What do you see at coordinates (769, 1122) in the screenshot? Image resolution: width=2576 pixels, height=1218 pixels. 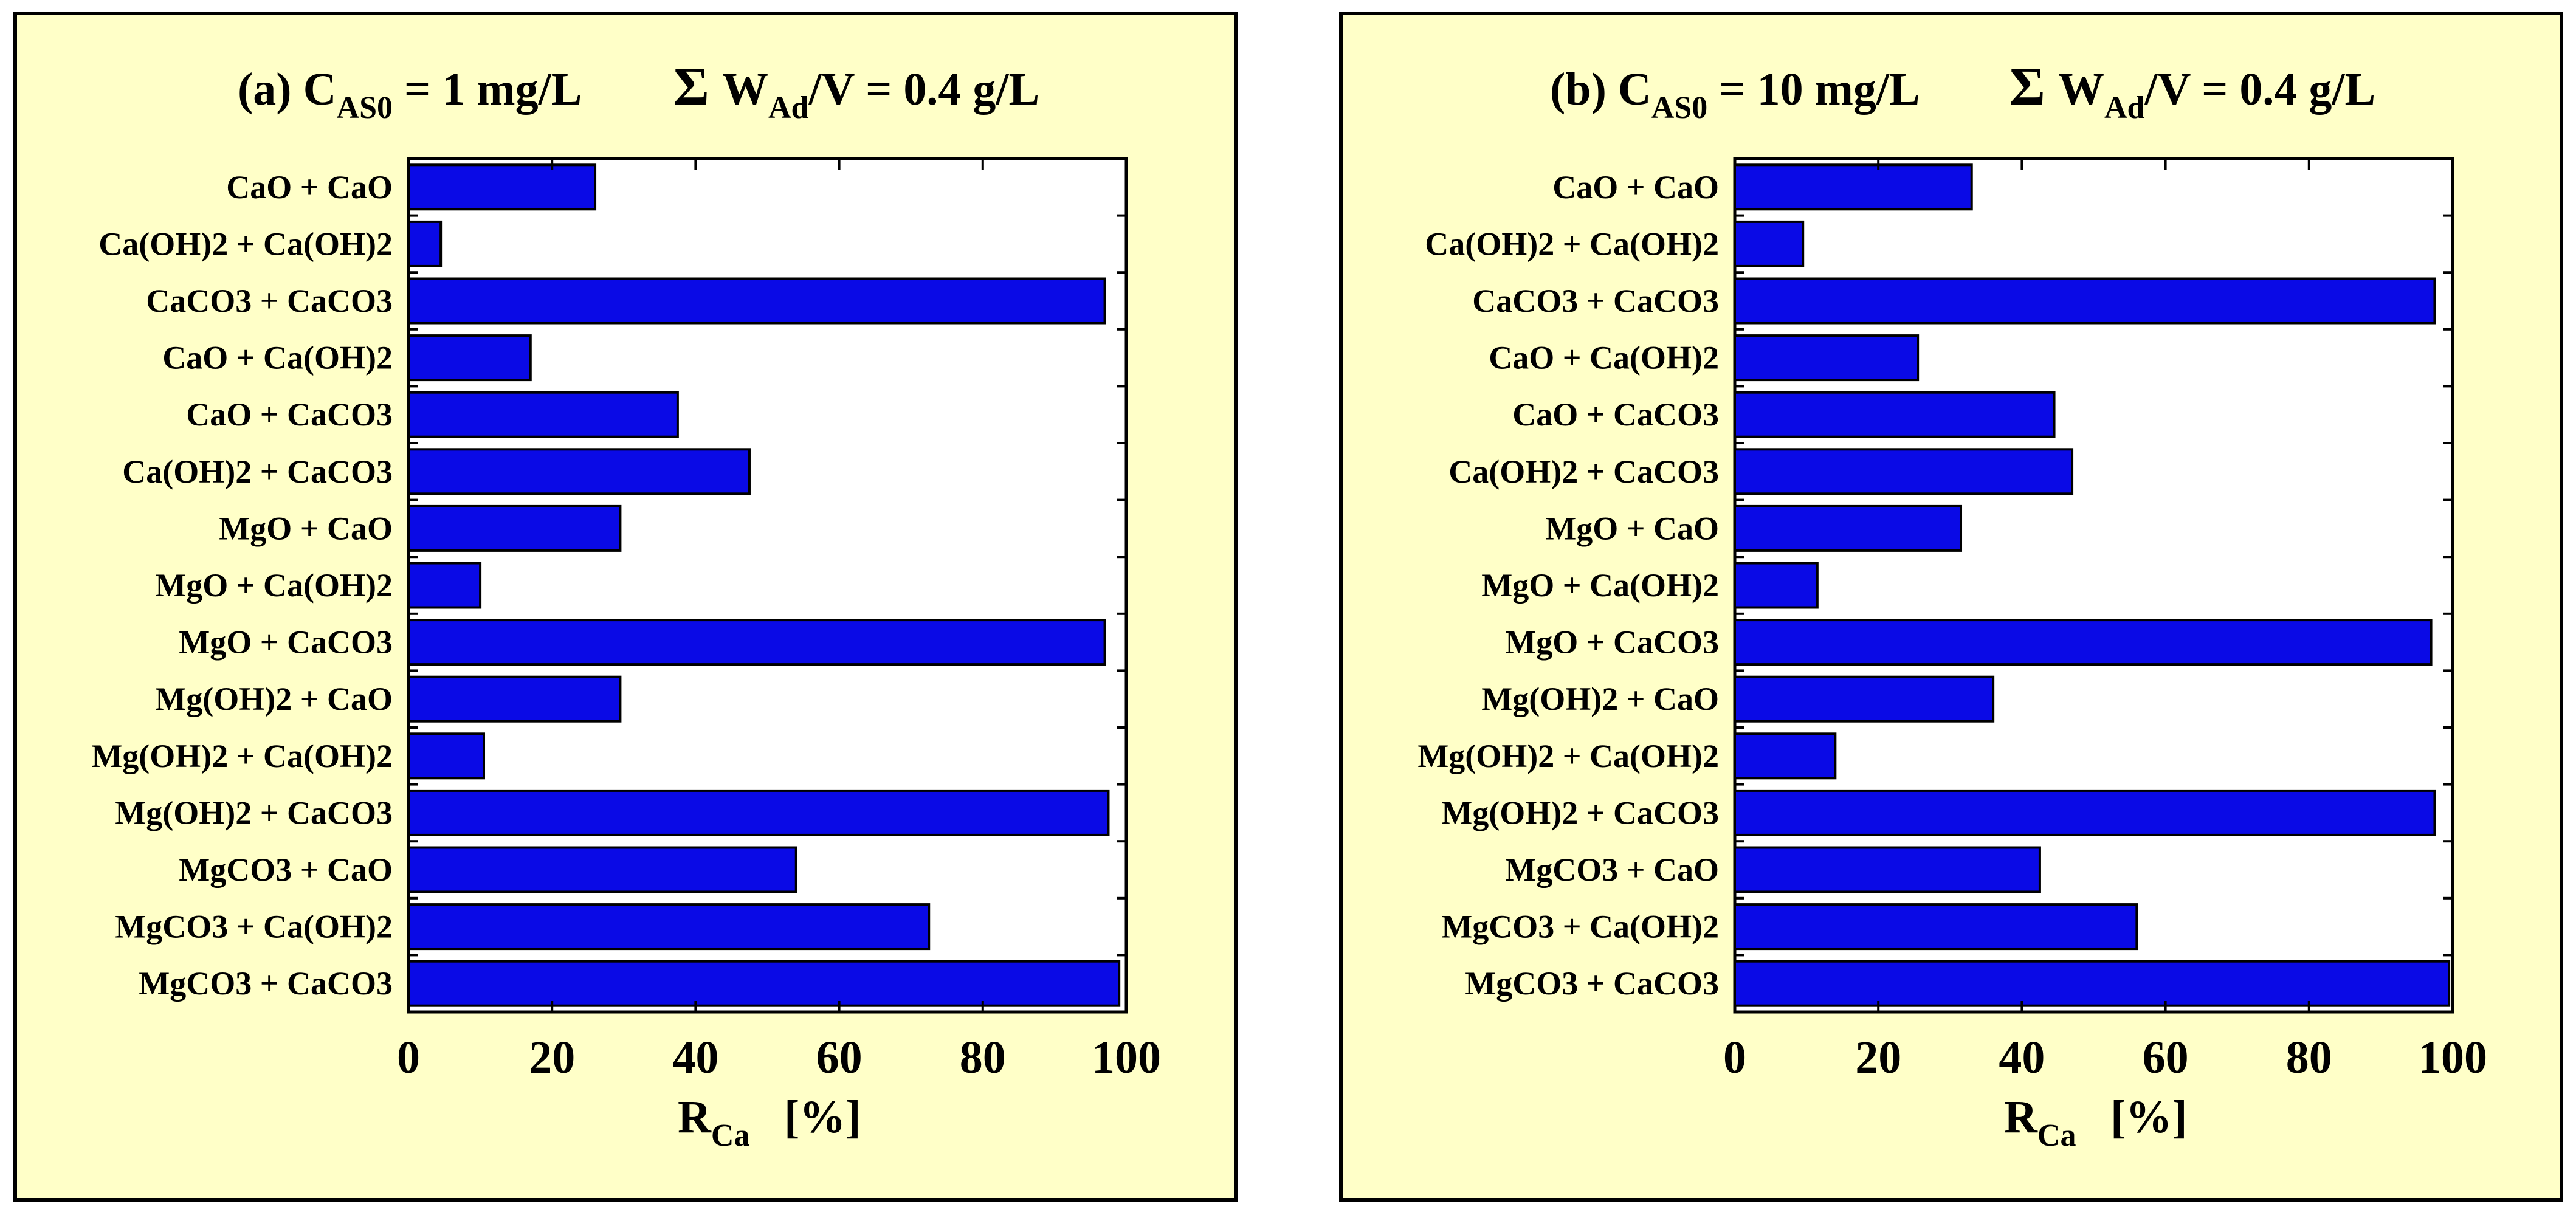 I see `panel-a-x-axis-label: RCa [%]` at bounding box center [769, 1122].